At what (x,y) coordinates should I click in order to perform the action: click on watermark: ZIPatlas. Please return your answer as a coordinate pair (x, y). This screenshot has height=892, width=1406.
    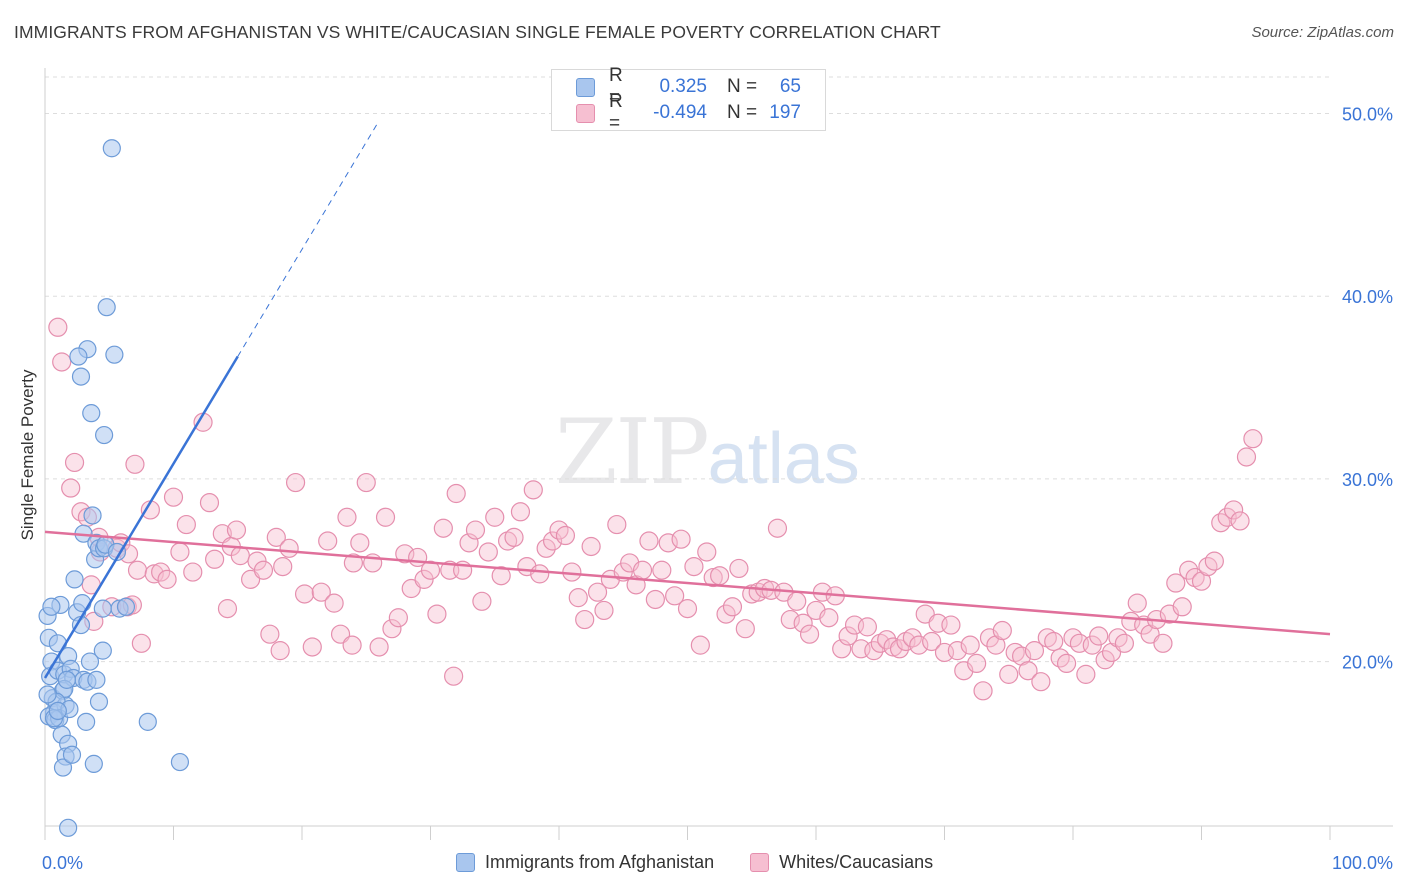
    Looking at the image, I should click on (707, 452).